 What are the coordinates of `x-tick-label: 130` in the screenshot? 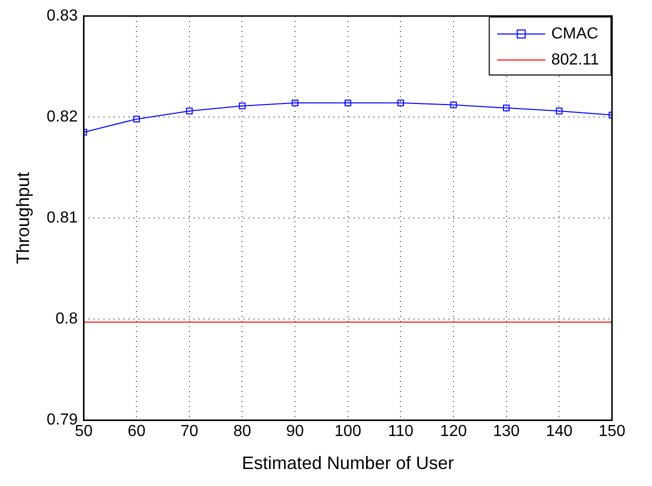 It's located at (506, 431).